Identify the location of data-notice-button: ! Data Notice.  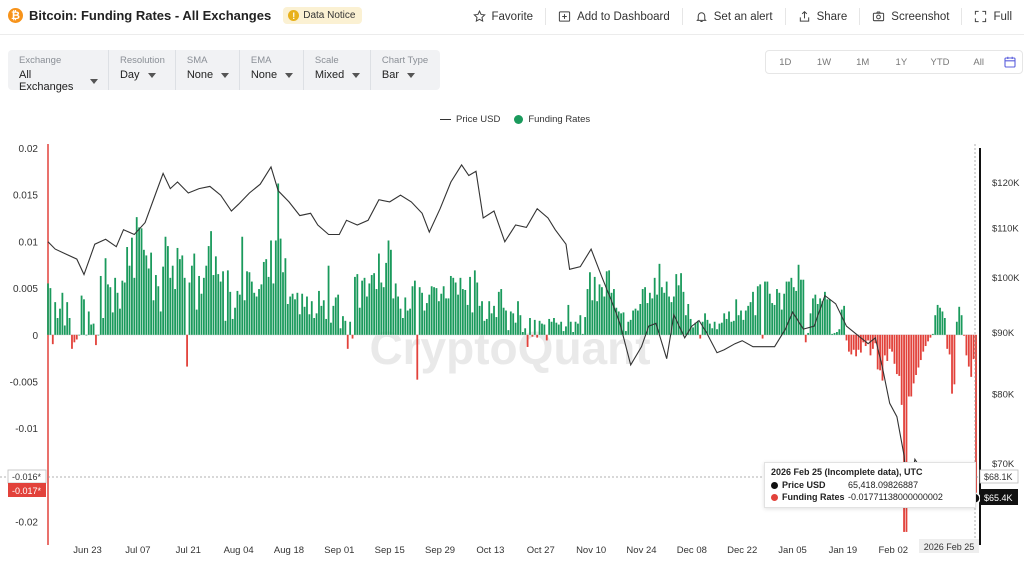
(323, 15).